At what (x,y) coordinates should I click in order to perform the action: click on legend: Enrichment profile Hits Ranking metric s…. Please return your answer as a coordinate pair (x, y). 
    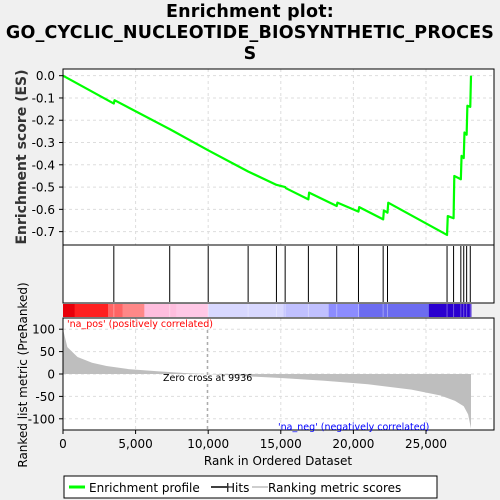
    Looking at the image, I should click on (250, 487).